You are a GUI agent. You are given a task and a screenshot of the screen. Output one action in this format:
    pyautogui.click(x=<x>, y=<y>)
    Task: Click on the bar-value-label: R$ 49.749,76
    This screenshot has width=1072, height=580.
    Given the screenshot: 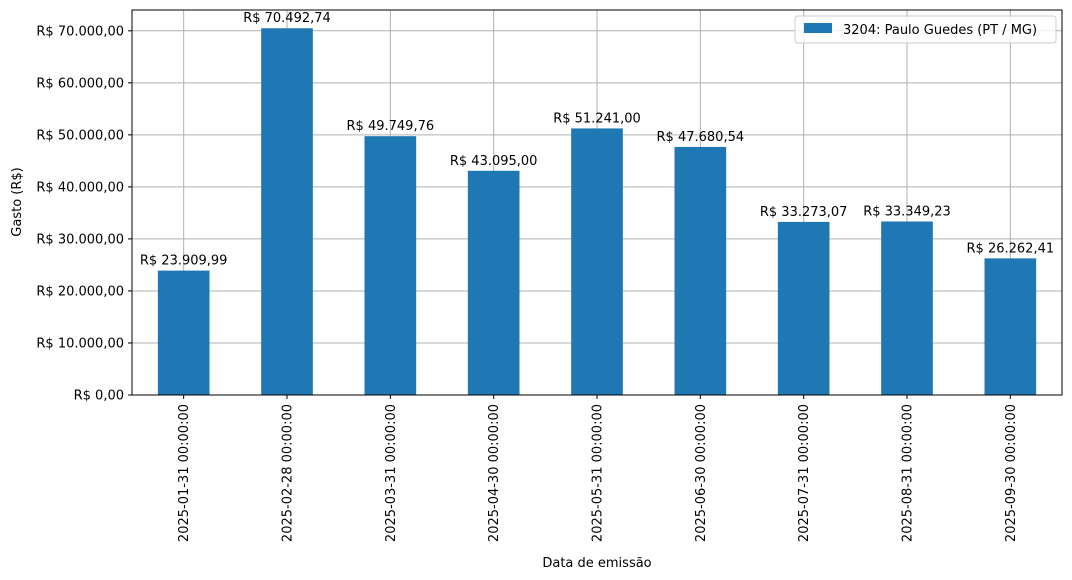 What is the action you would take?
    pyautogui.click(x=391, y=126)
    